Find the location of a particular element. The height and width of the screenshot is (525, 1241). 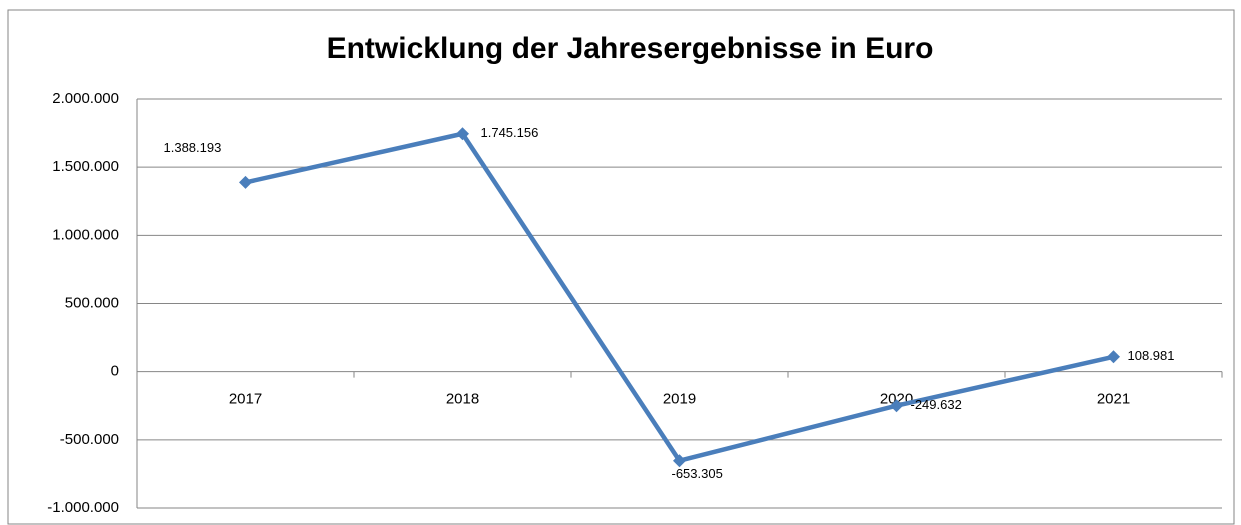

y-tick-label: 1.500.000 is located at coordinates (85, 166).